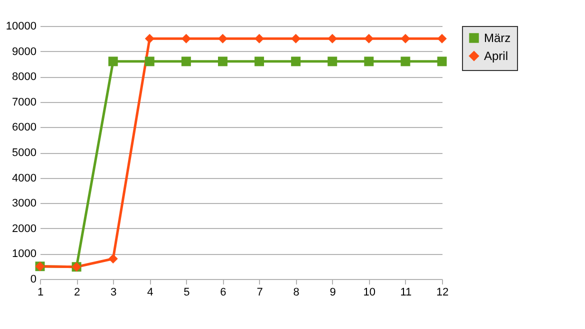 This screenshot has width=585, height=329. I want to click on x-tick-label: 3, so click(113, 292).